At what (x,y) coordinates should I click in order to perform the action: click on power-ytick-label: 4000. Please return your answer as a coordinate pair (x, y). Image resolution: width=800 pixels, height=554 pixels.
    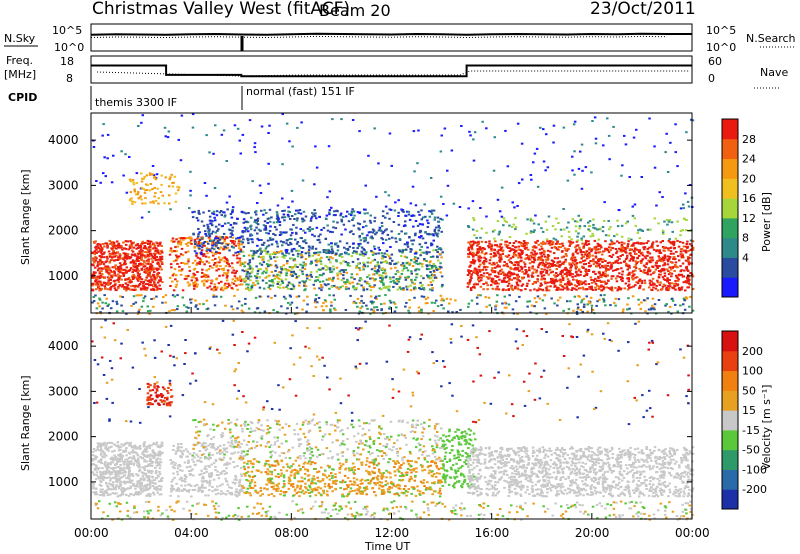
    Looking at the image, I should click on (63, 140).